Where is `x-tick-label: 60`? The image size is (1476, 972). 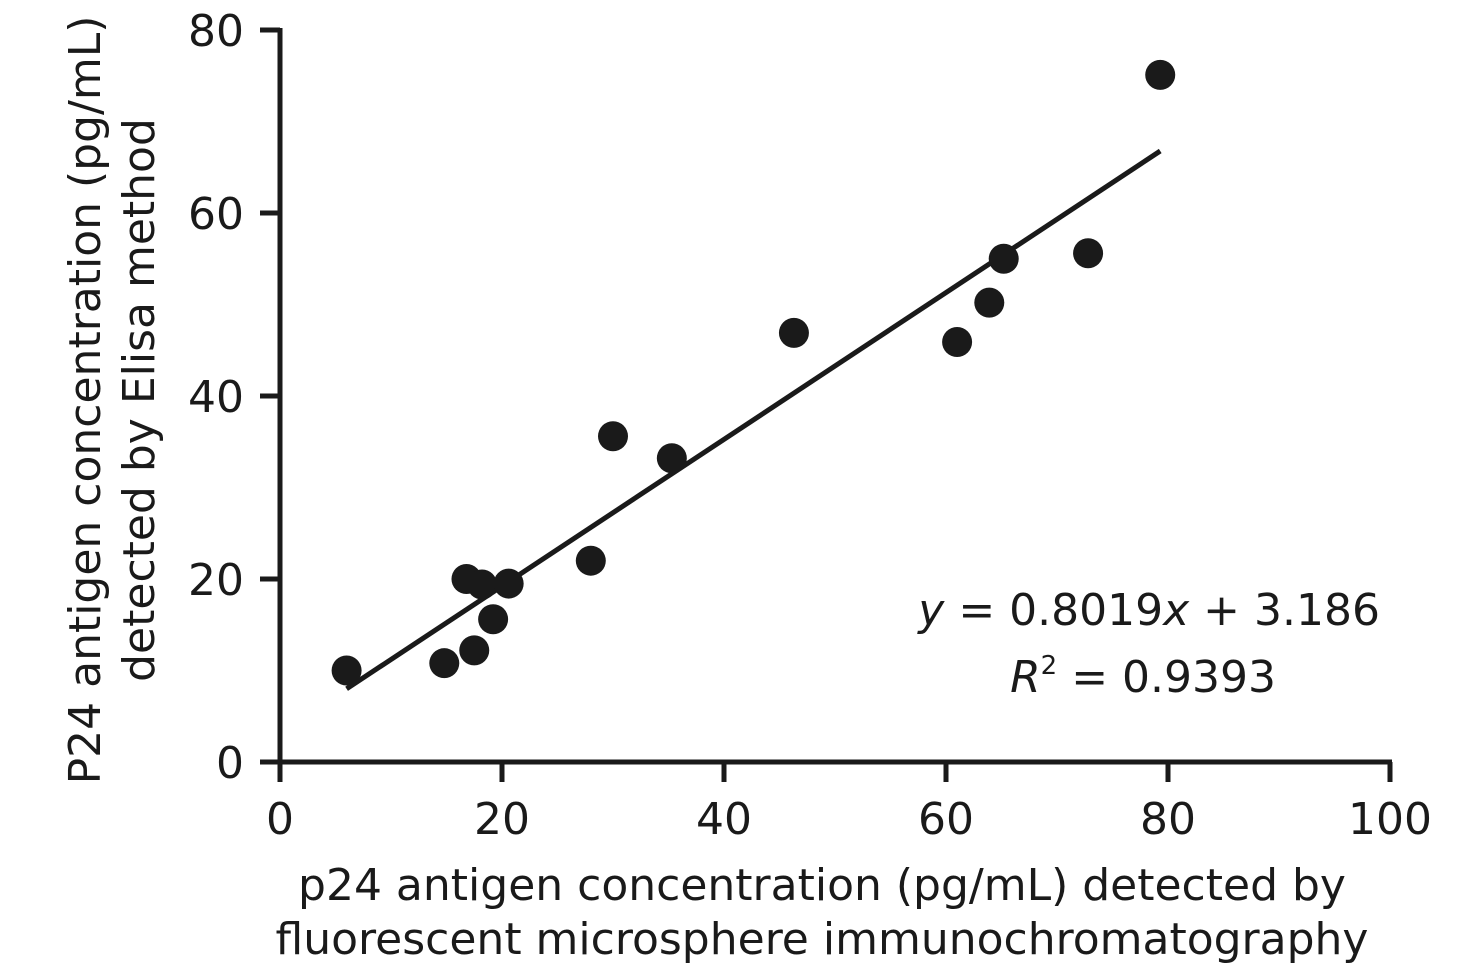
x-tick-label: 60 is located at coordinates (946, 819).